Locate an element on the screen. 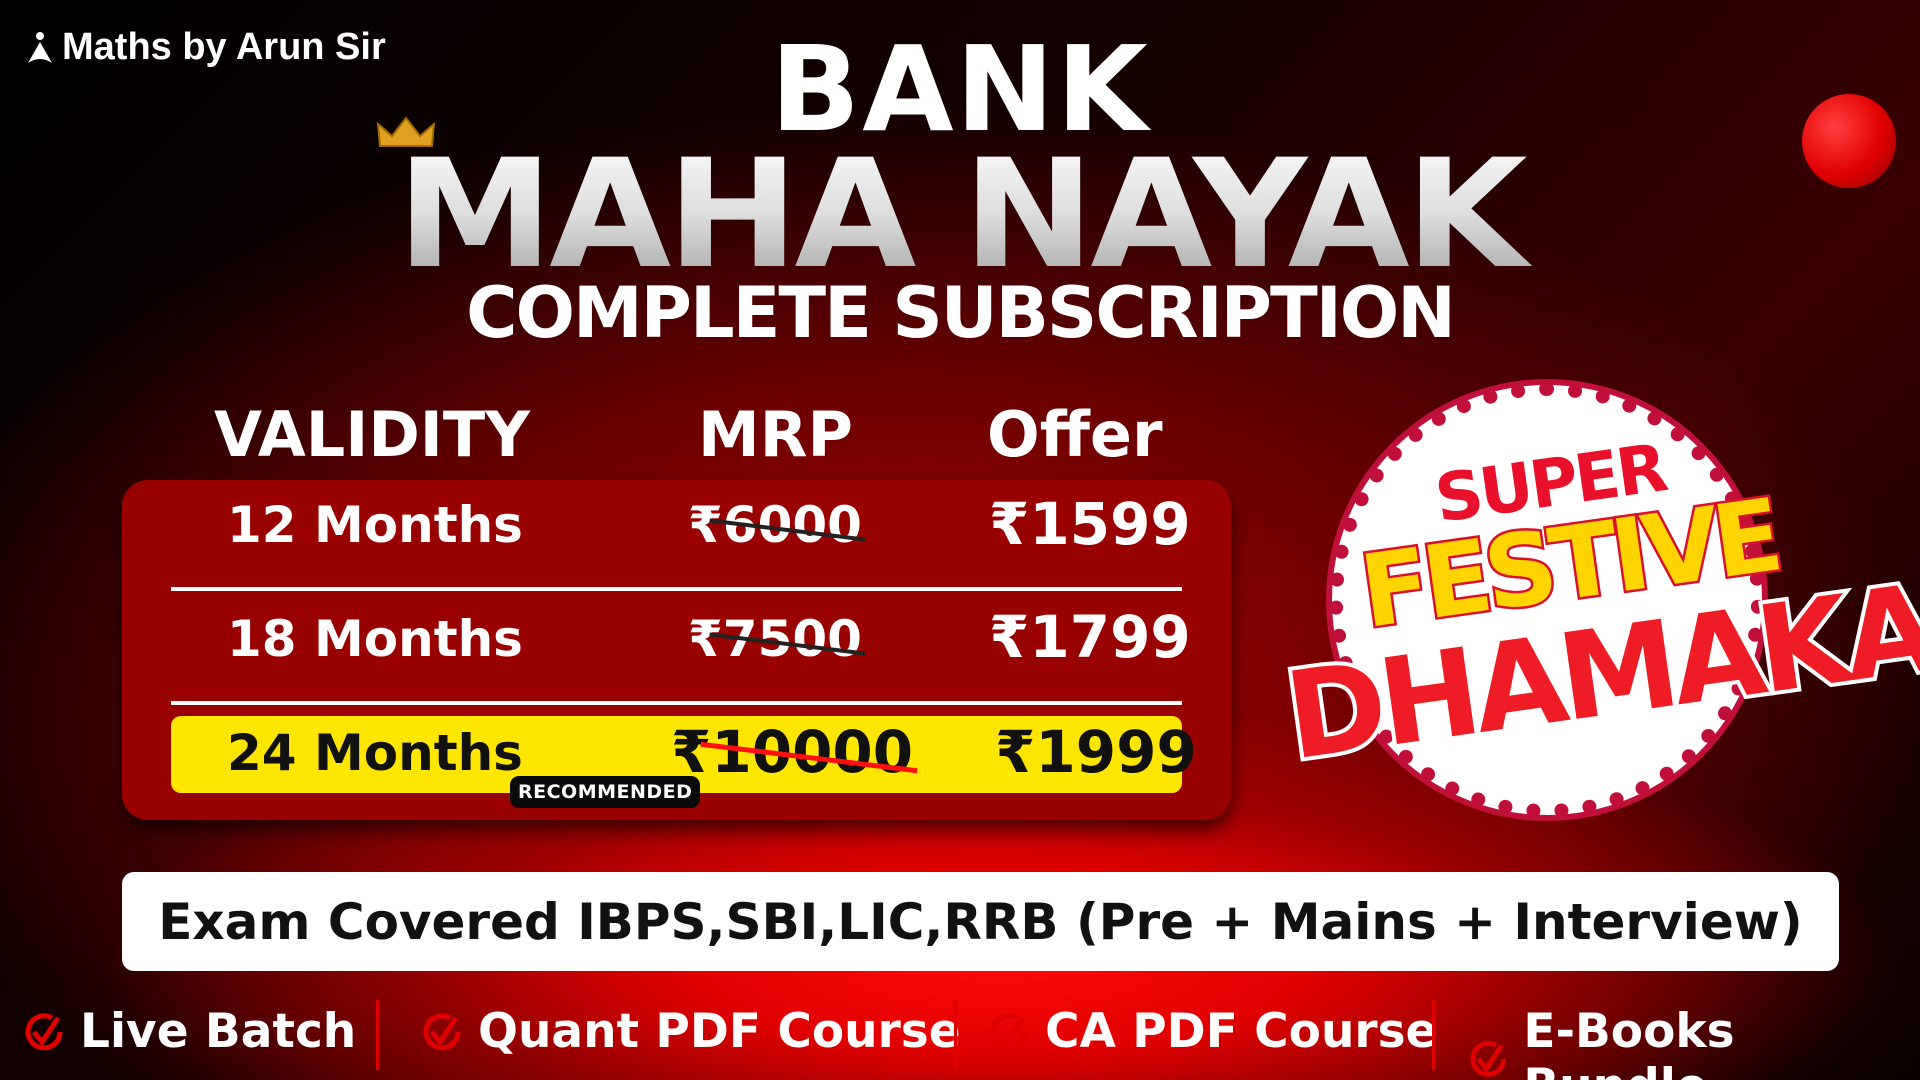  row3-mrp: ₹10000 is located at coordinates (792, 752).